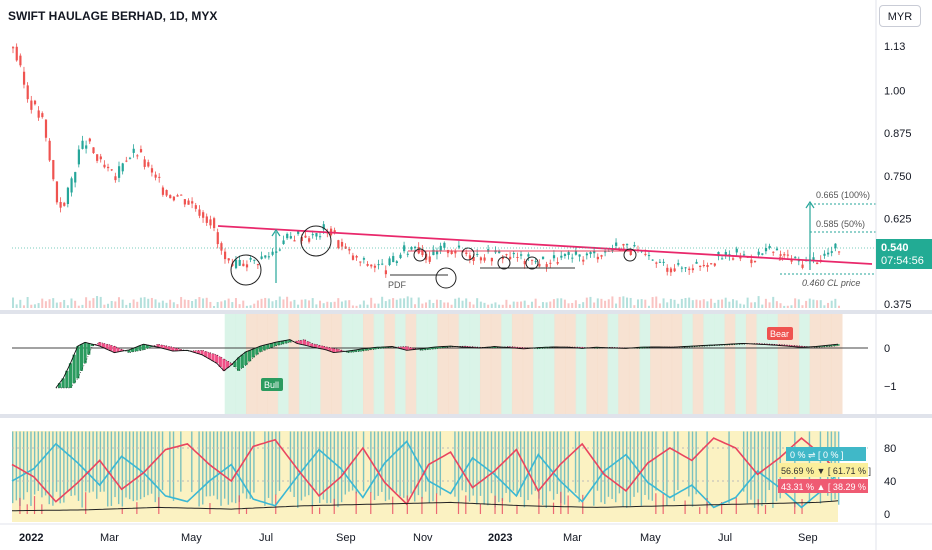 Image resolution: width=932 pixels, height=550 pixels. I want to click on time-tick-label: Jul, so click(725, 538).